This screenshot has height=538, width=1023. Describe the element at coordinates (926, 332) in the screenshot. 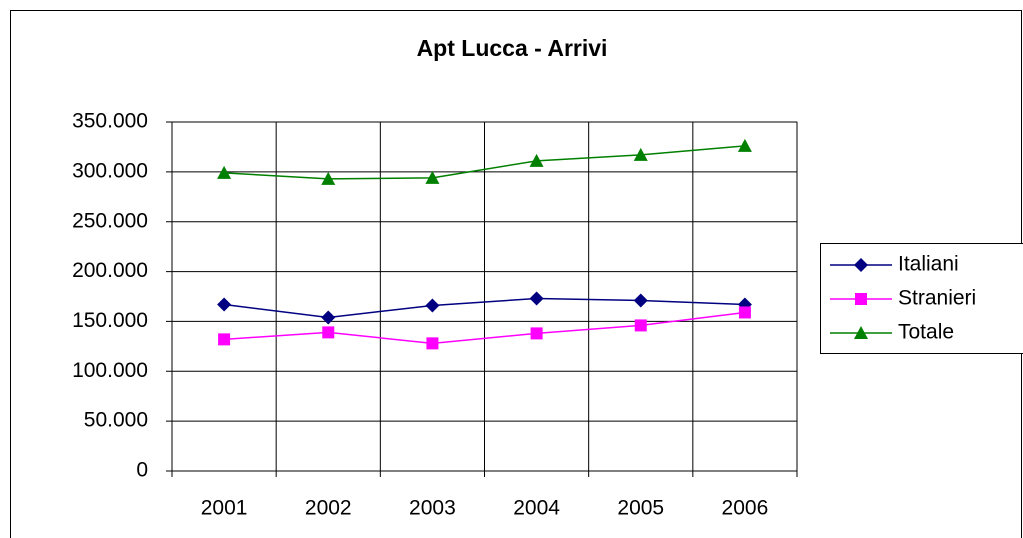

I see `legend-label: Totale` at that location.